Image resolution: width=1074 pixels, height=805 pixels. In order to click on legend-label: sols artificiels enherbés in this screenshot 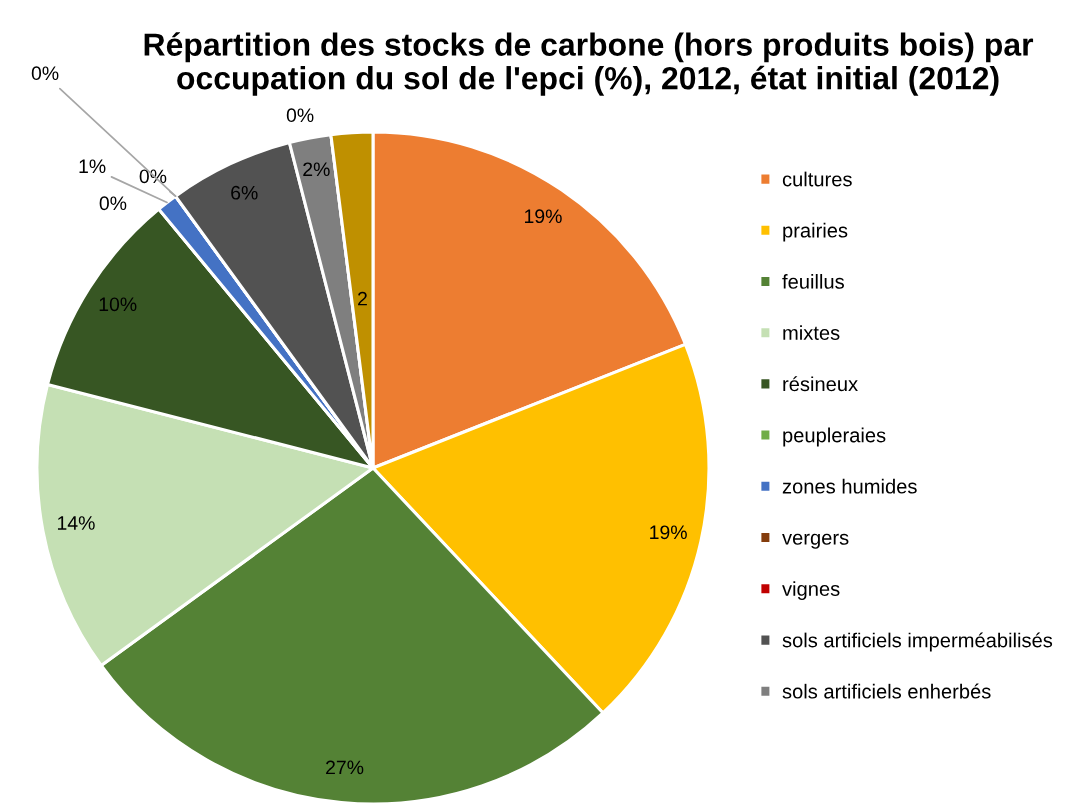, I will do `click(886, 691)`.